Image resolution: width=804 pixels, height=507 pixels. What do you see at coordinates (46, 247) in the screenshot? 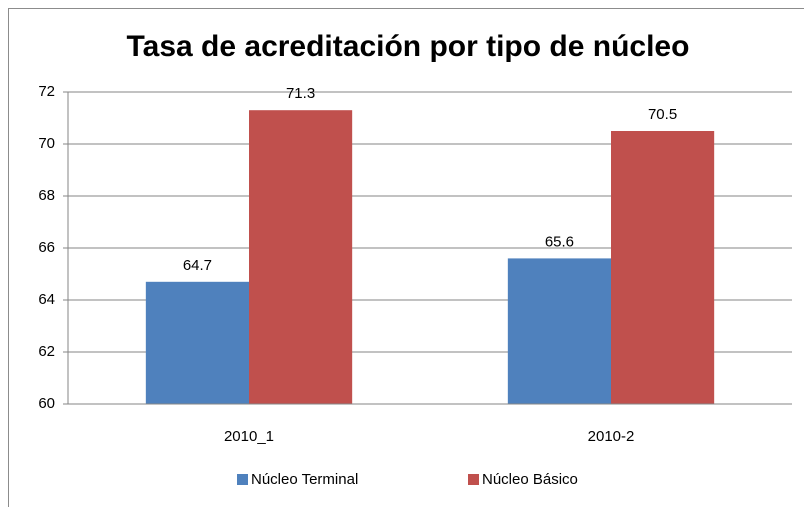
I see `y-tick-label: 66` at bounding box center [46, 247].